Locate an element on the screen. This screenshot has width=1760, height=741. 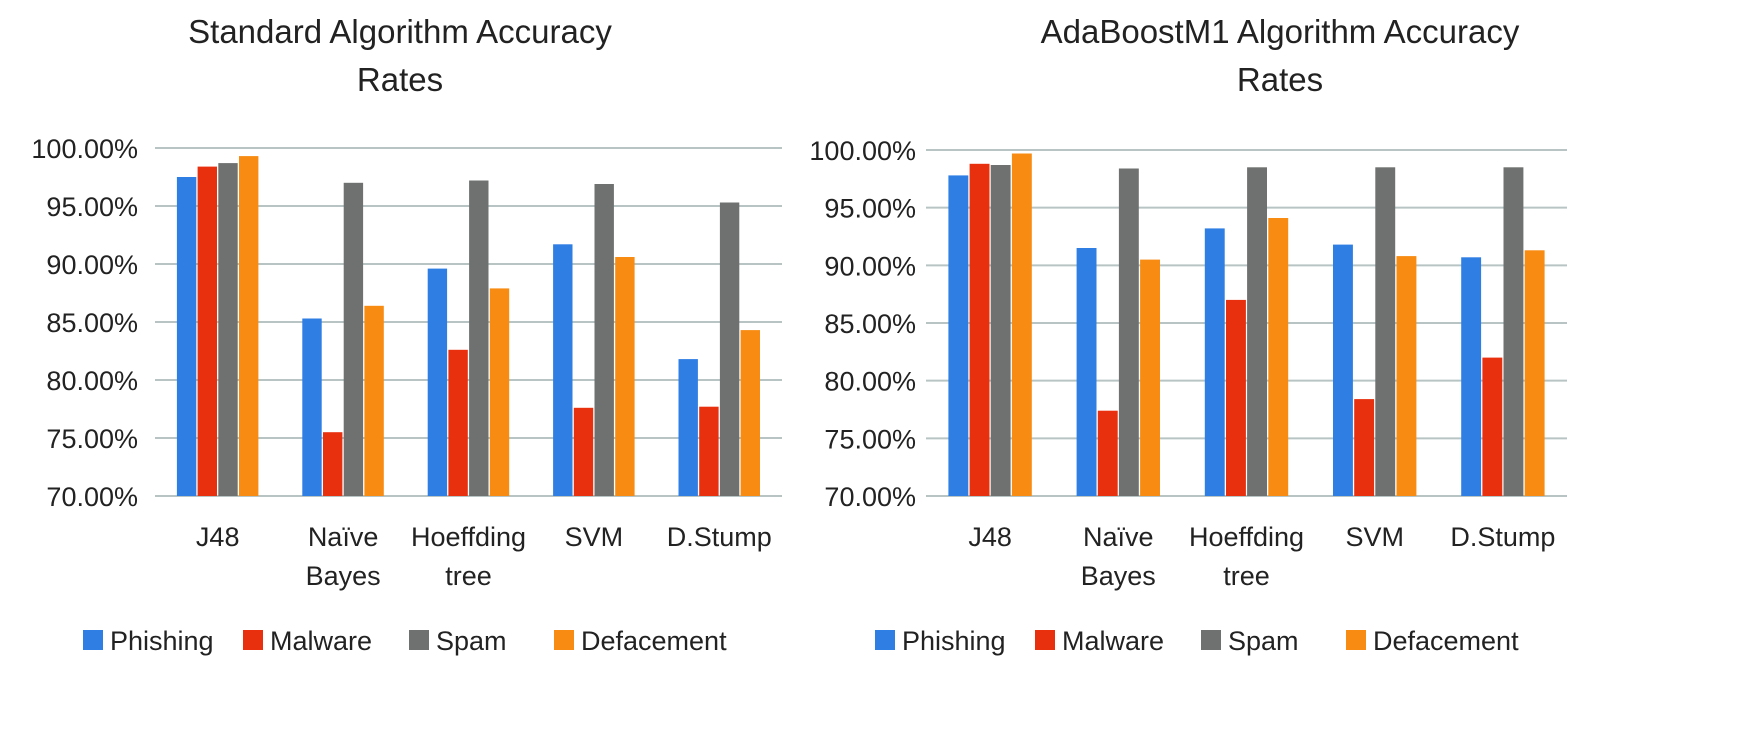
chart-title-line-1: AdaBoostM1 Algorithm Accuracy is located at coordinates (1280, 31).